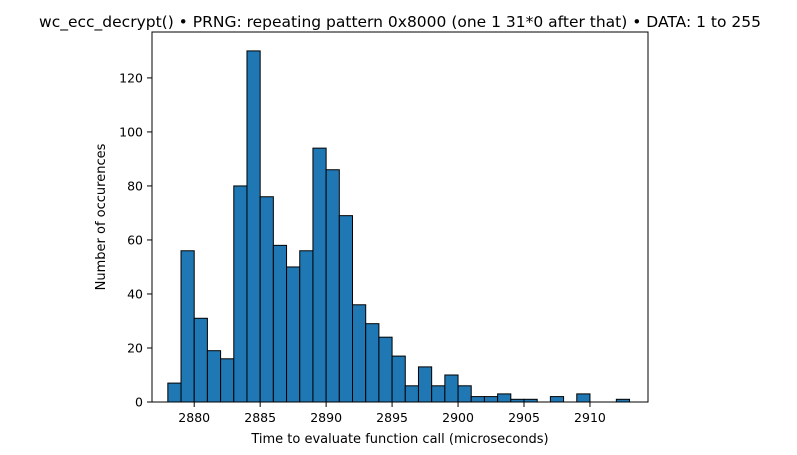  I want to click on y-tick-label: 20, so click(135, 347).